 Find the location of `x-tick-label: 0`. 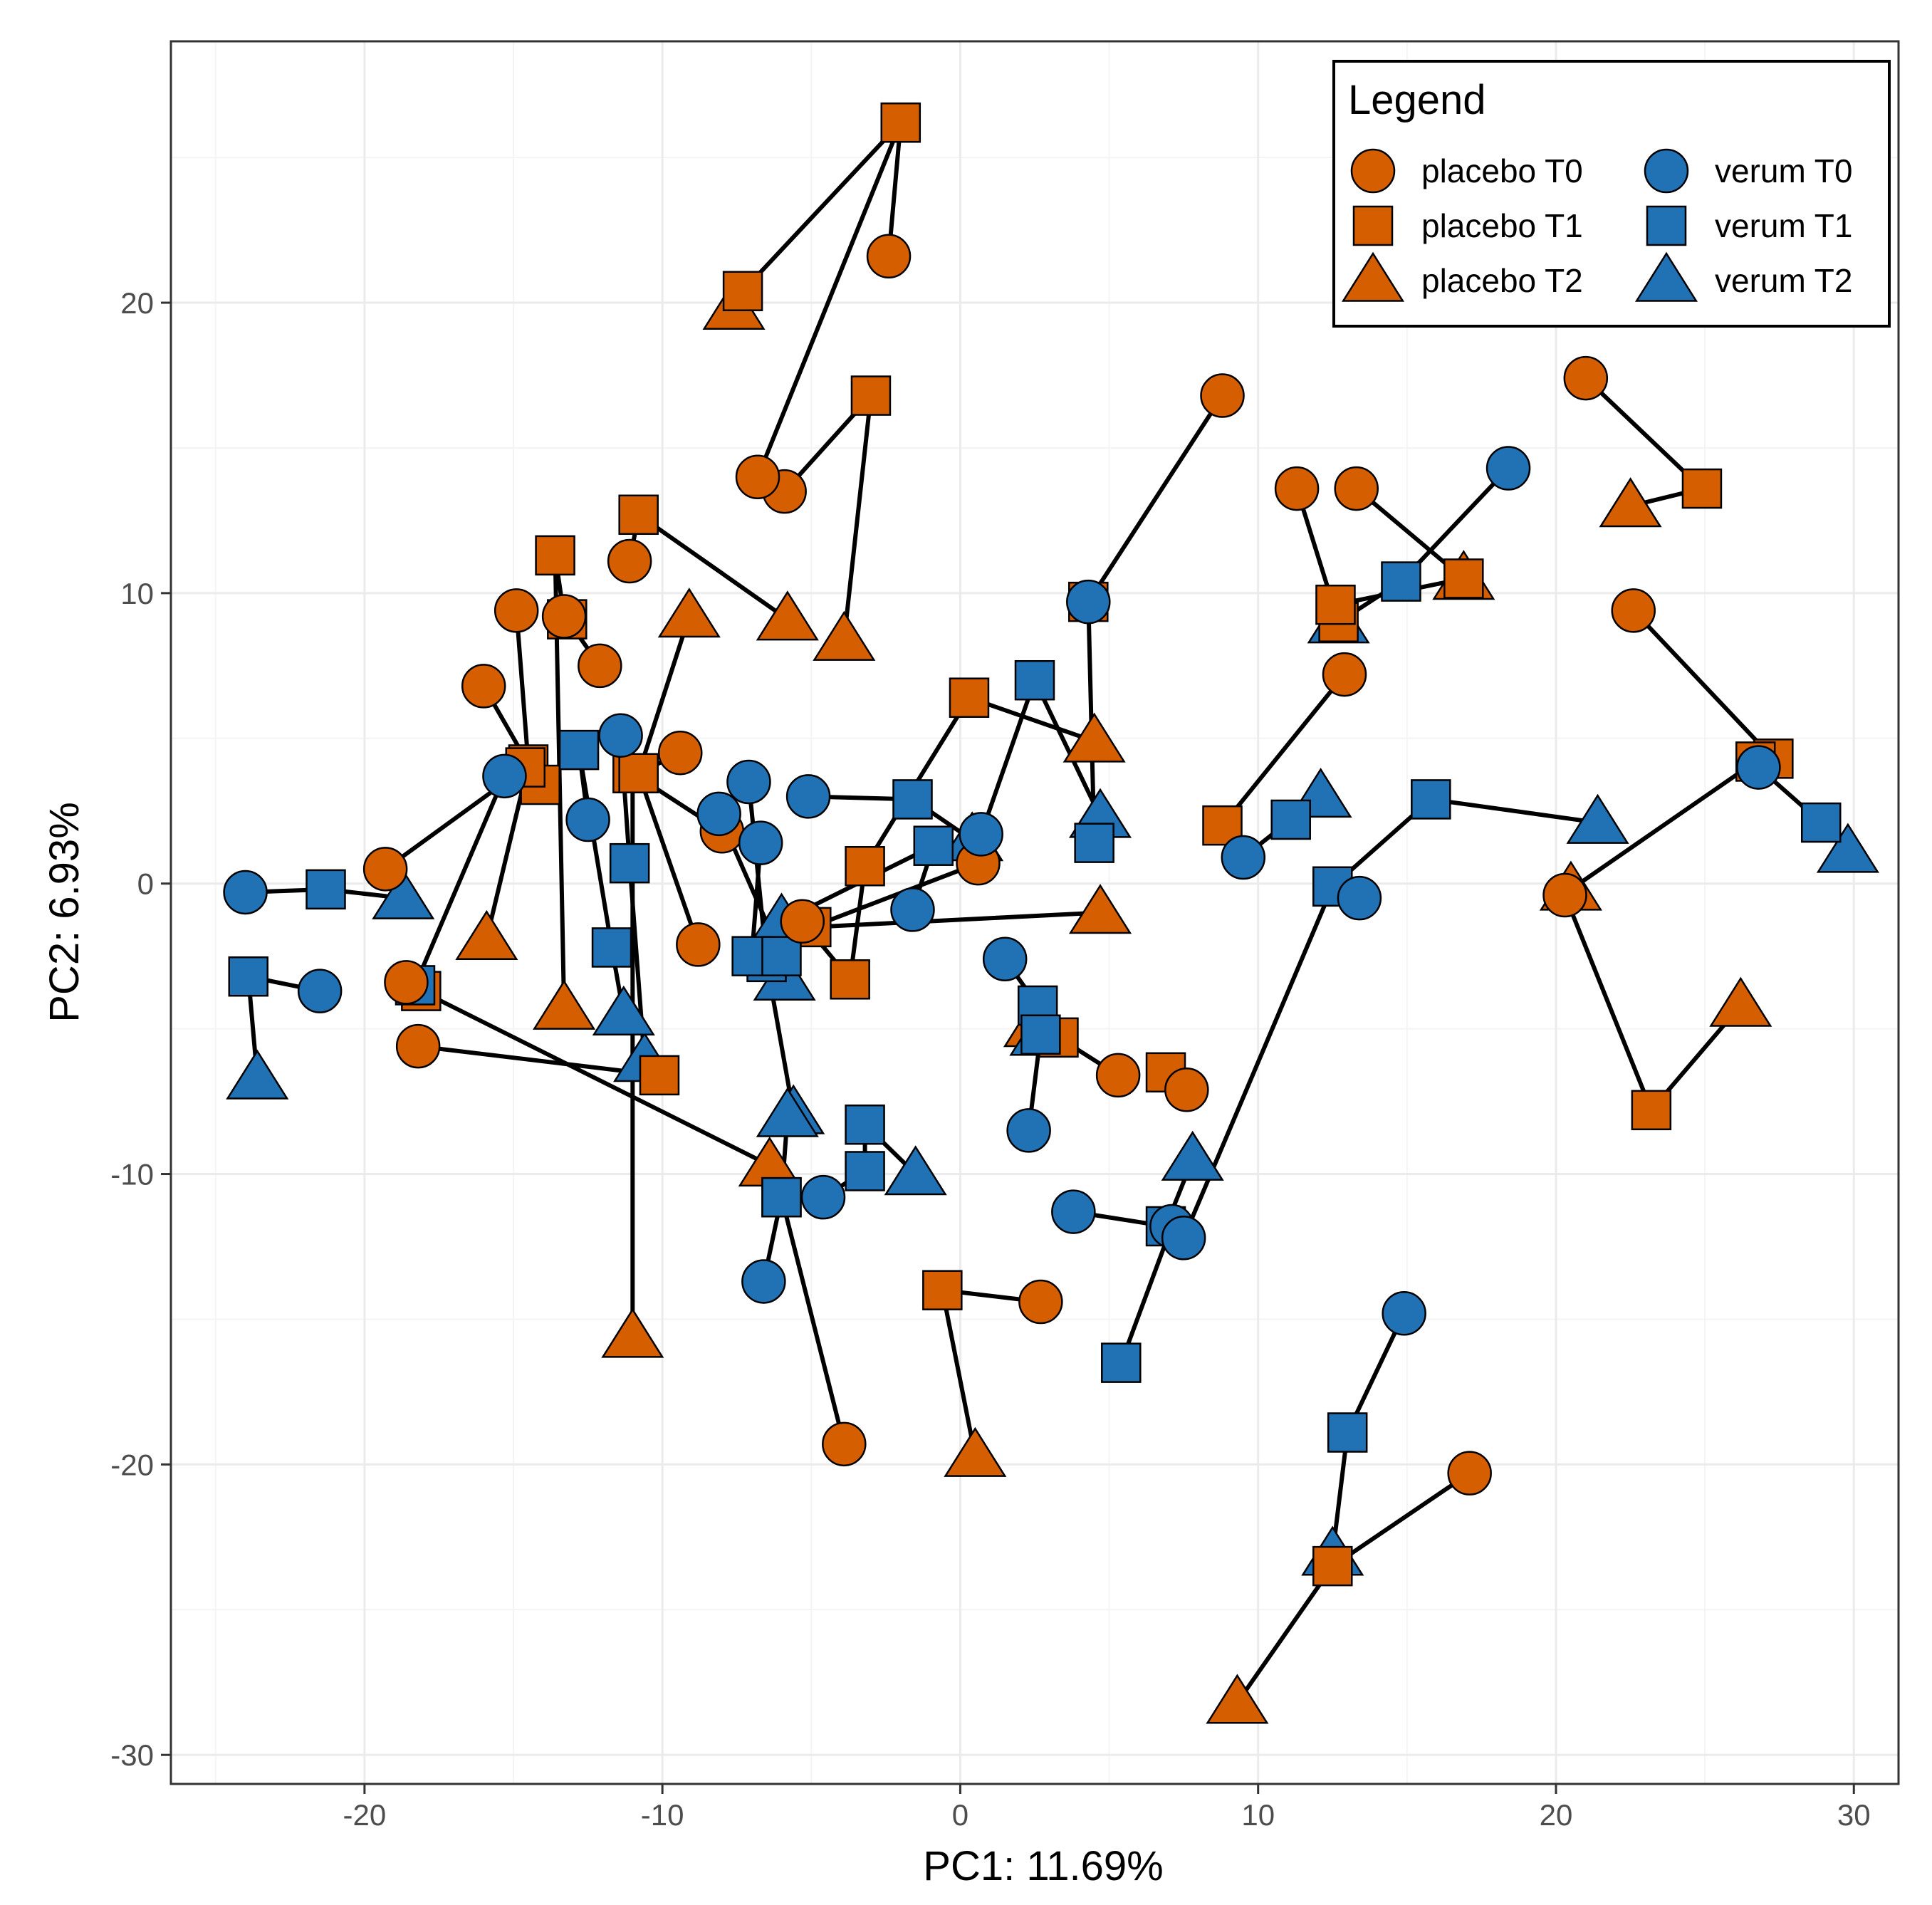

x-tick-label: 0 is located at coordinates (960, 1815).